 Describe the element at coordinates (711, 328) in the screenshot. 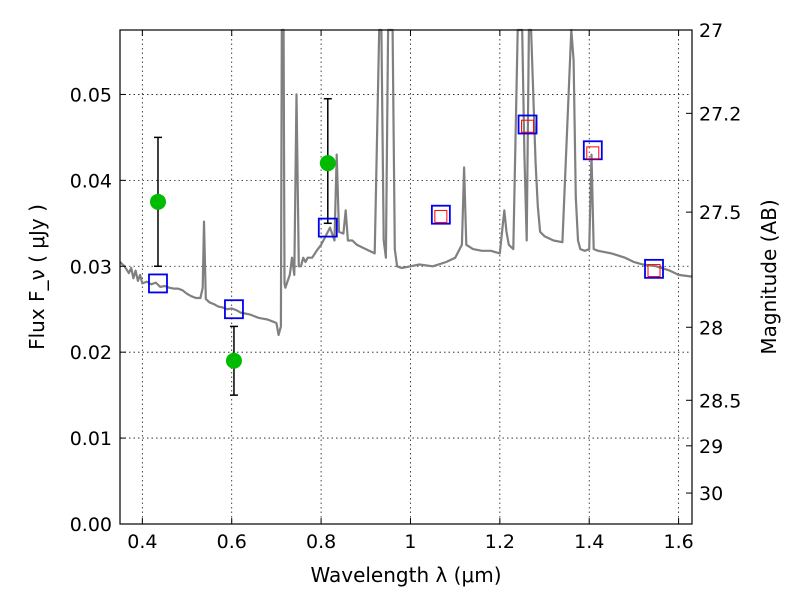

I see `right-tick-label: 28` at that location.